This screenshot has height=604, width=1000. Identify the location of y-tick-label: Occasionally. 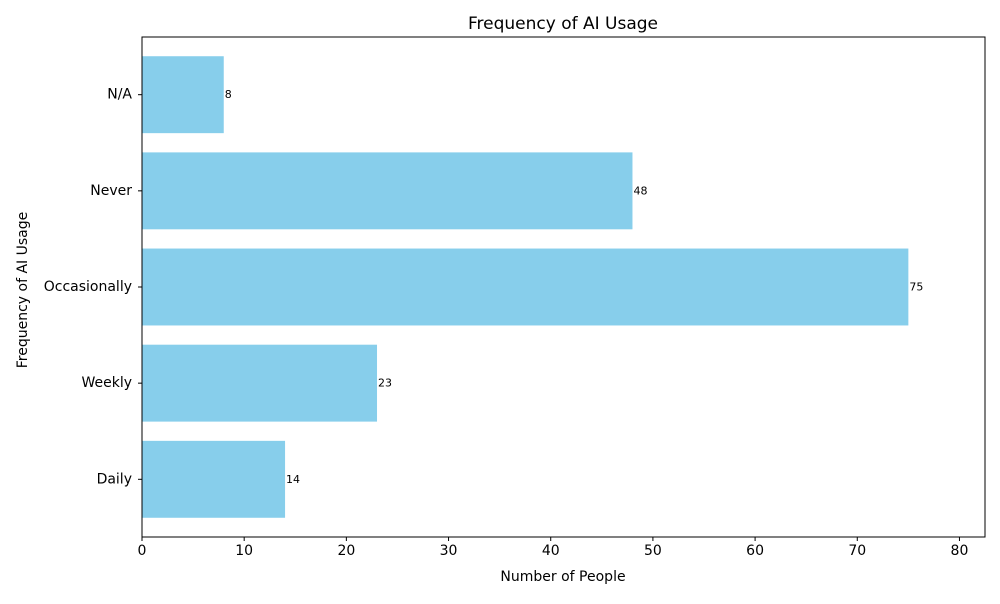
(88, 287).